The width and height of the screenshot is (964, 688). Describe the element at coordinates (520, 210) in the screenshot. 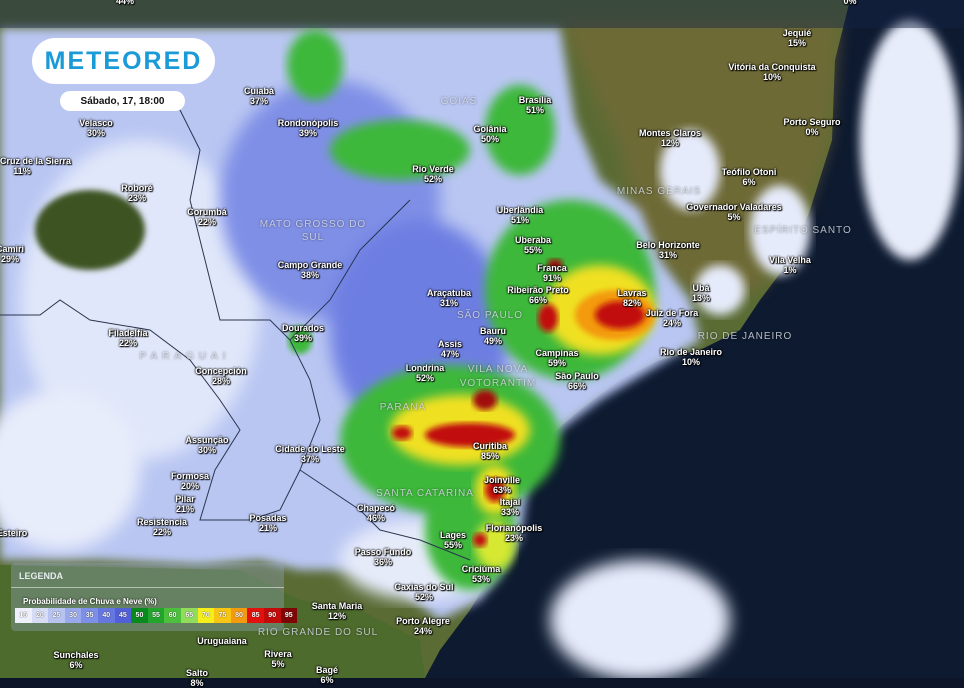

I see `city-name: Uberlândia` at that location.